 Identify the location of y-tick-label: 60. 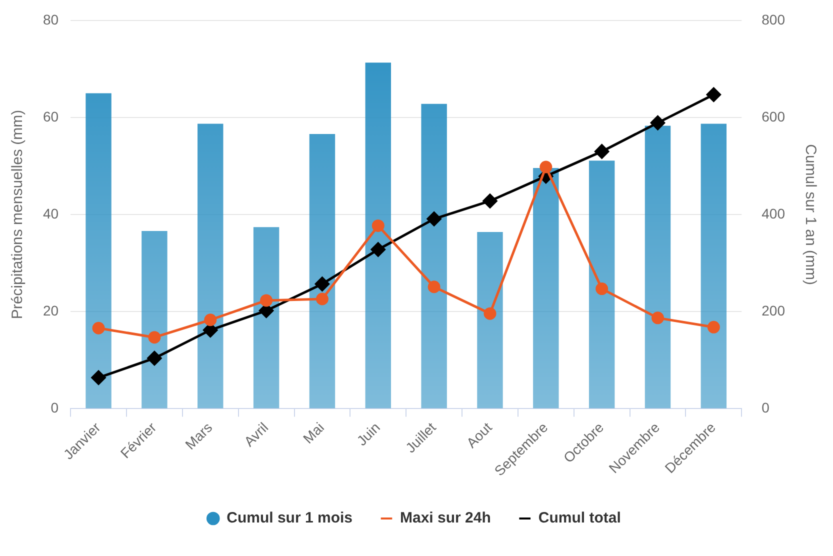
(50, 116).